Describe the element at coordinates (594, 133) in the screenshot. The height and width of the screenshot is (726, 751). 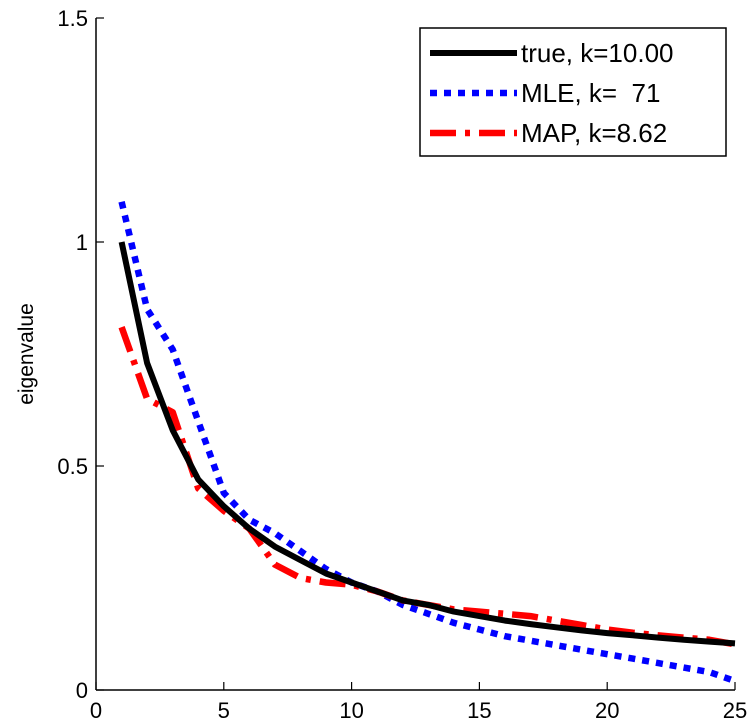
I see `legend-label-2: MAP, k=8.62` at that location.